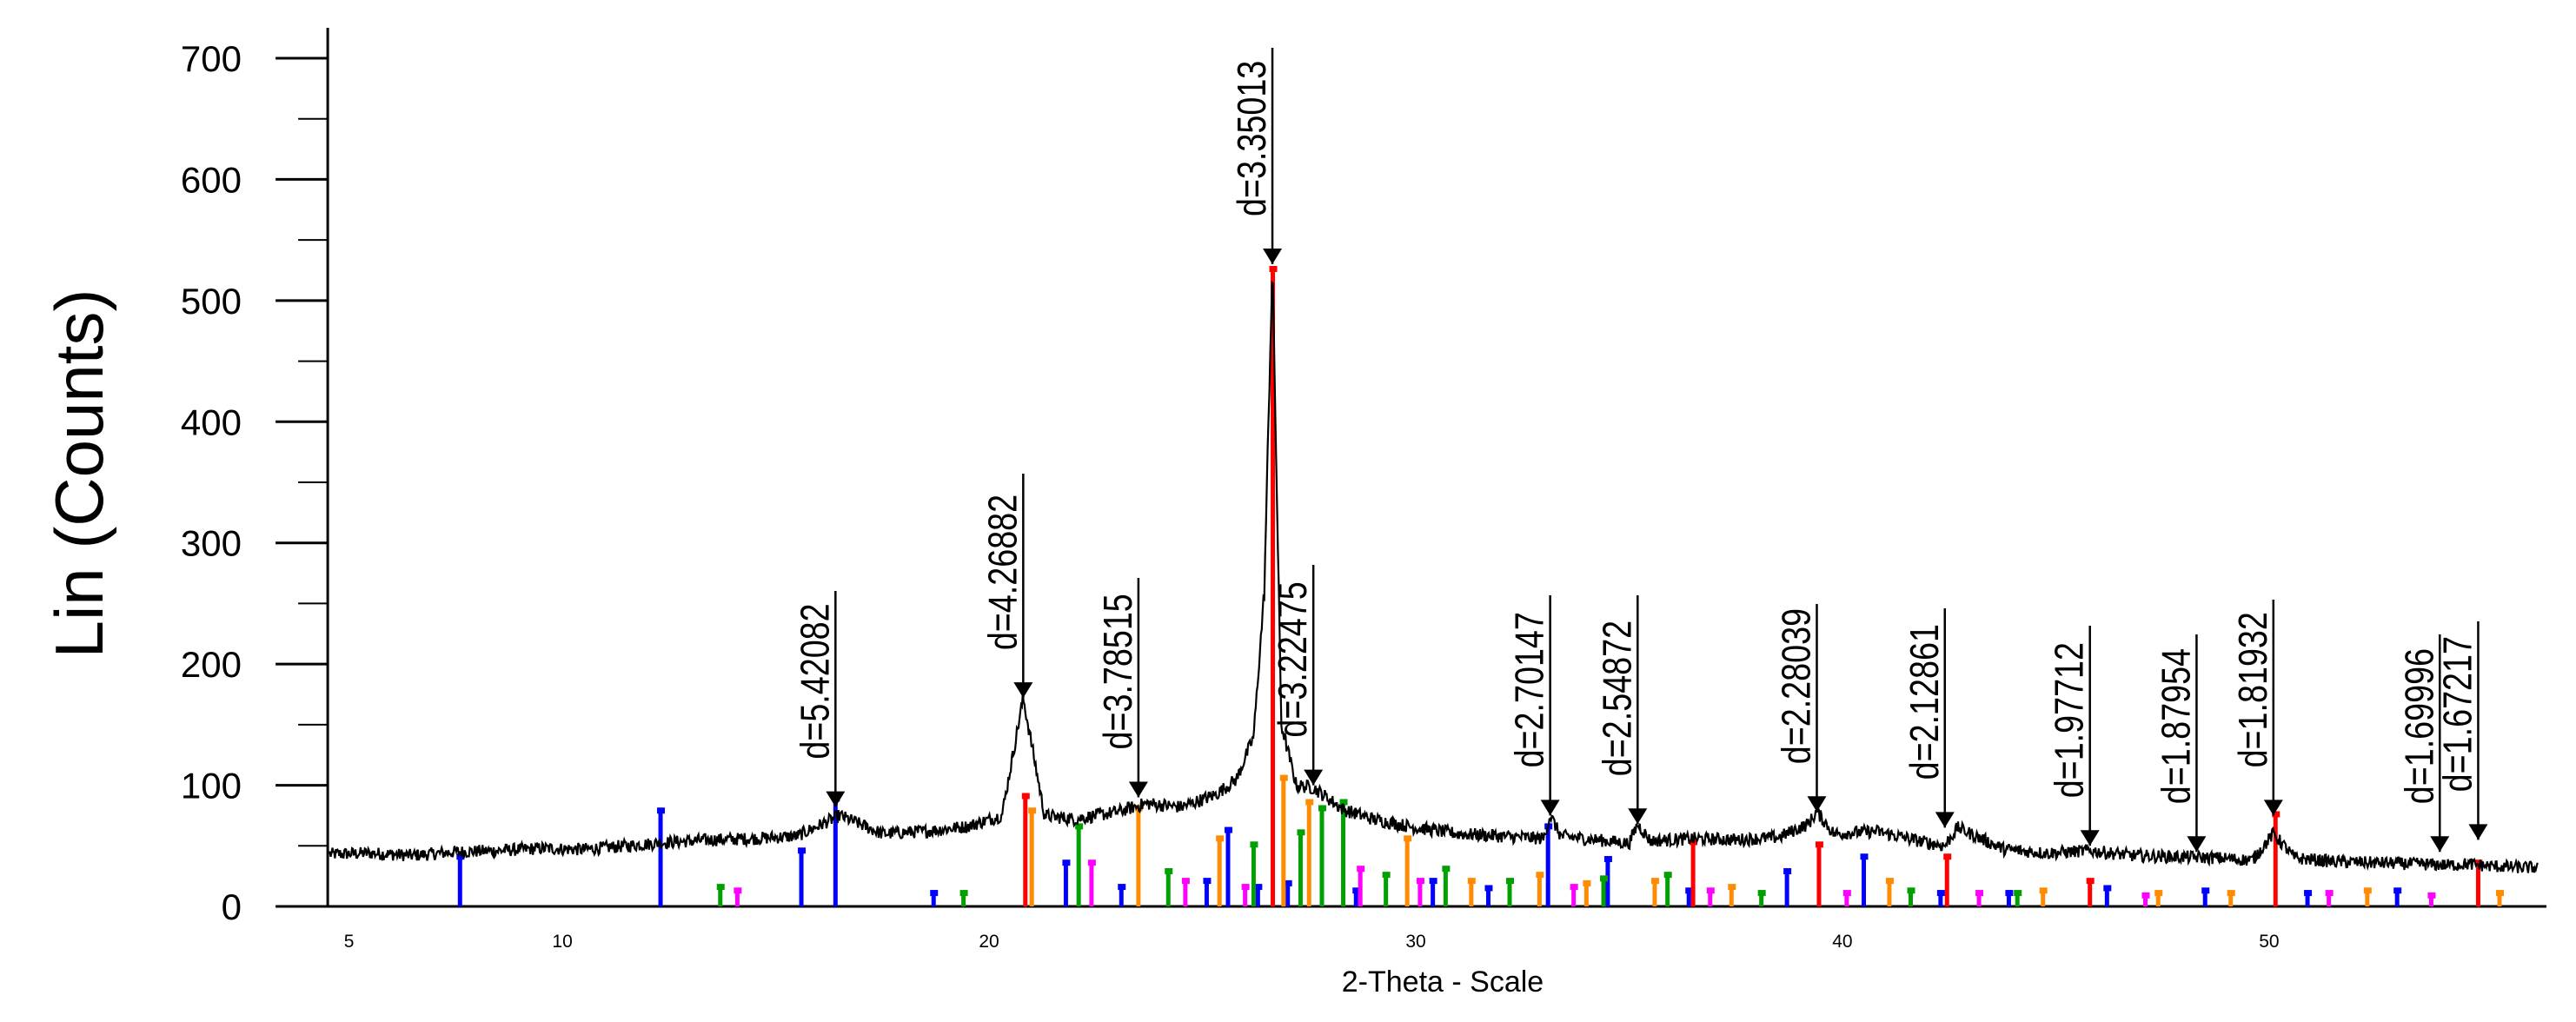 The width and height of the screenshot is (2576, 1022). I want to click on peak-d-label: d=3.78515, so click(1117, 671).